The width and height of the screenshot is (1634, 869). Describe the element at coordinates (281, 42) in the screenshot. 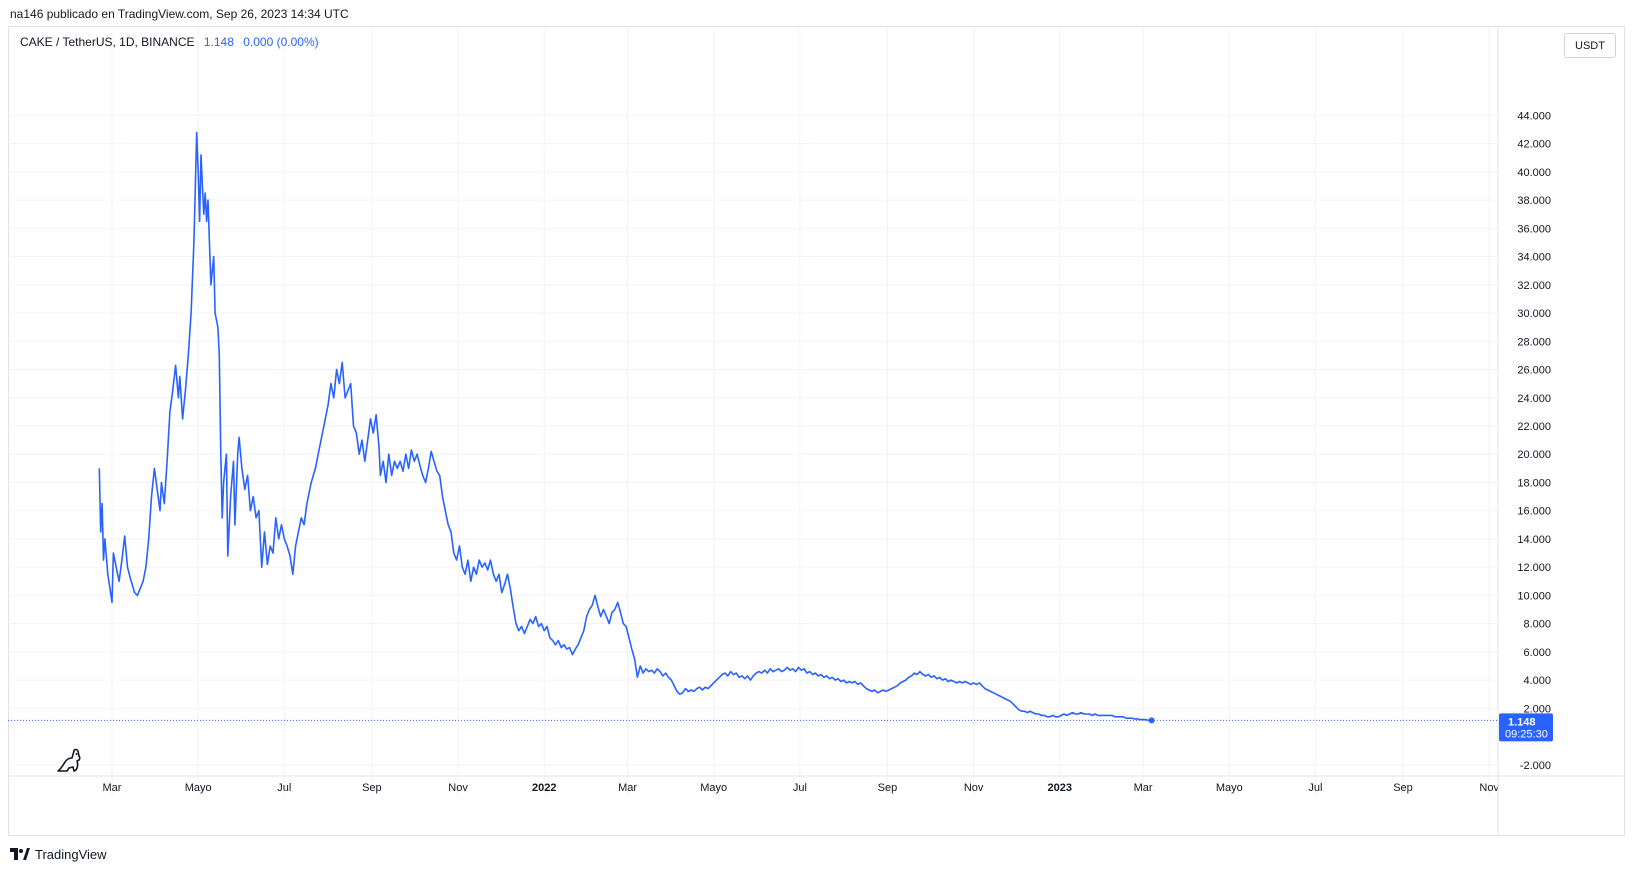

I see `price-change: 0.000 (0.00%)` at that location.